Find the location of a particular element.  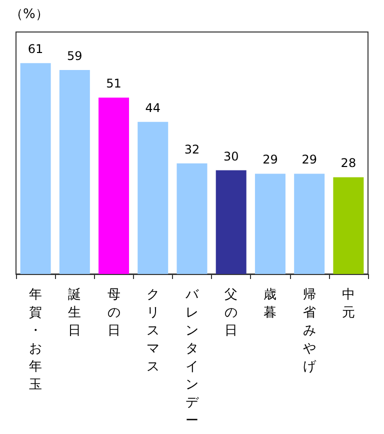

x-tick-label: バレンタインデー is located at coordinates (192, 358).